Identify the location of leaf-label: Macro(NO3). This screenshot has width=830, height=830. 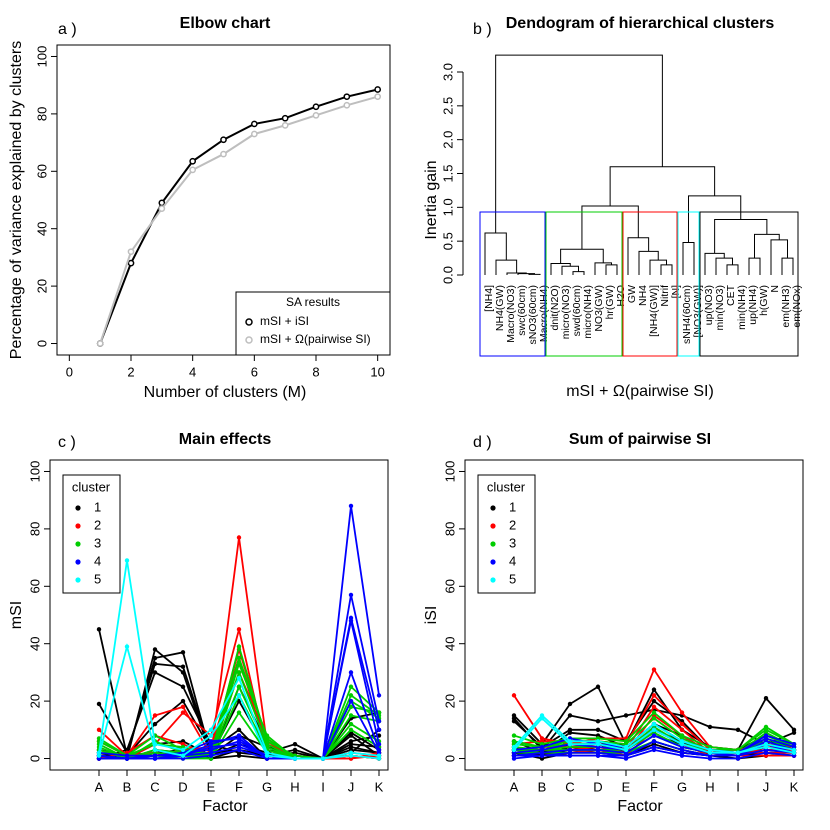
(511, 314).